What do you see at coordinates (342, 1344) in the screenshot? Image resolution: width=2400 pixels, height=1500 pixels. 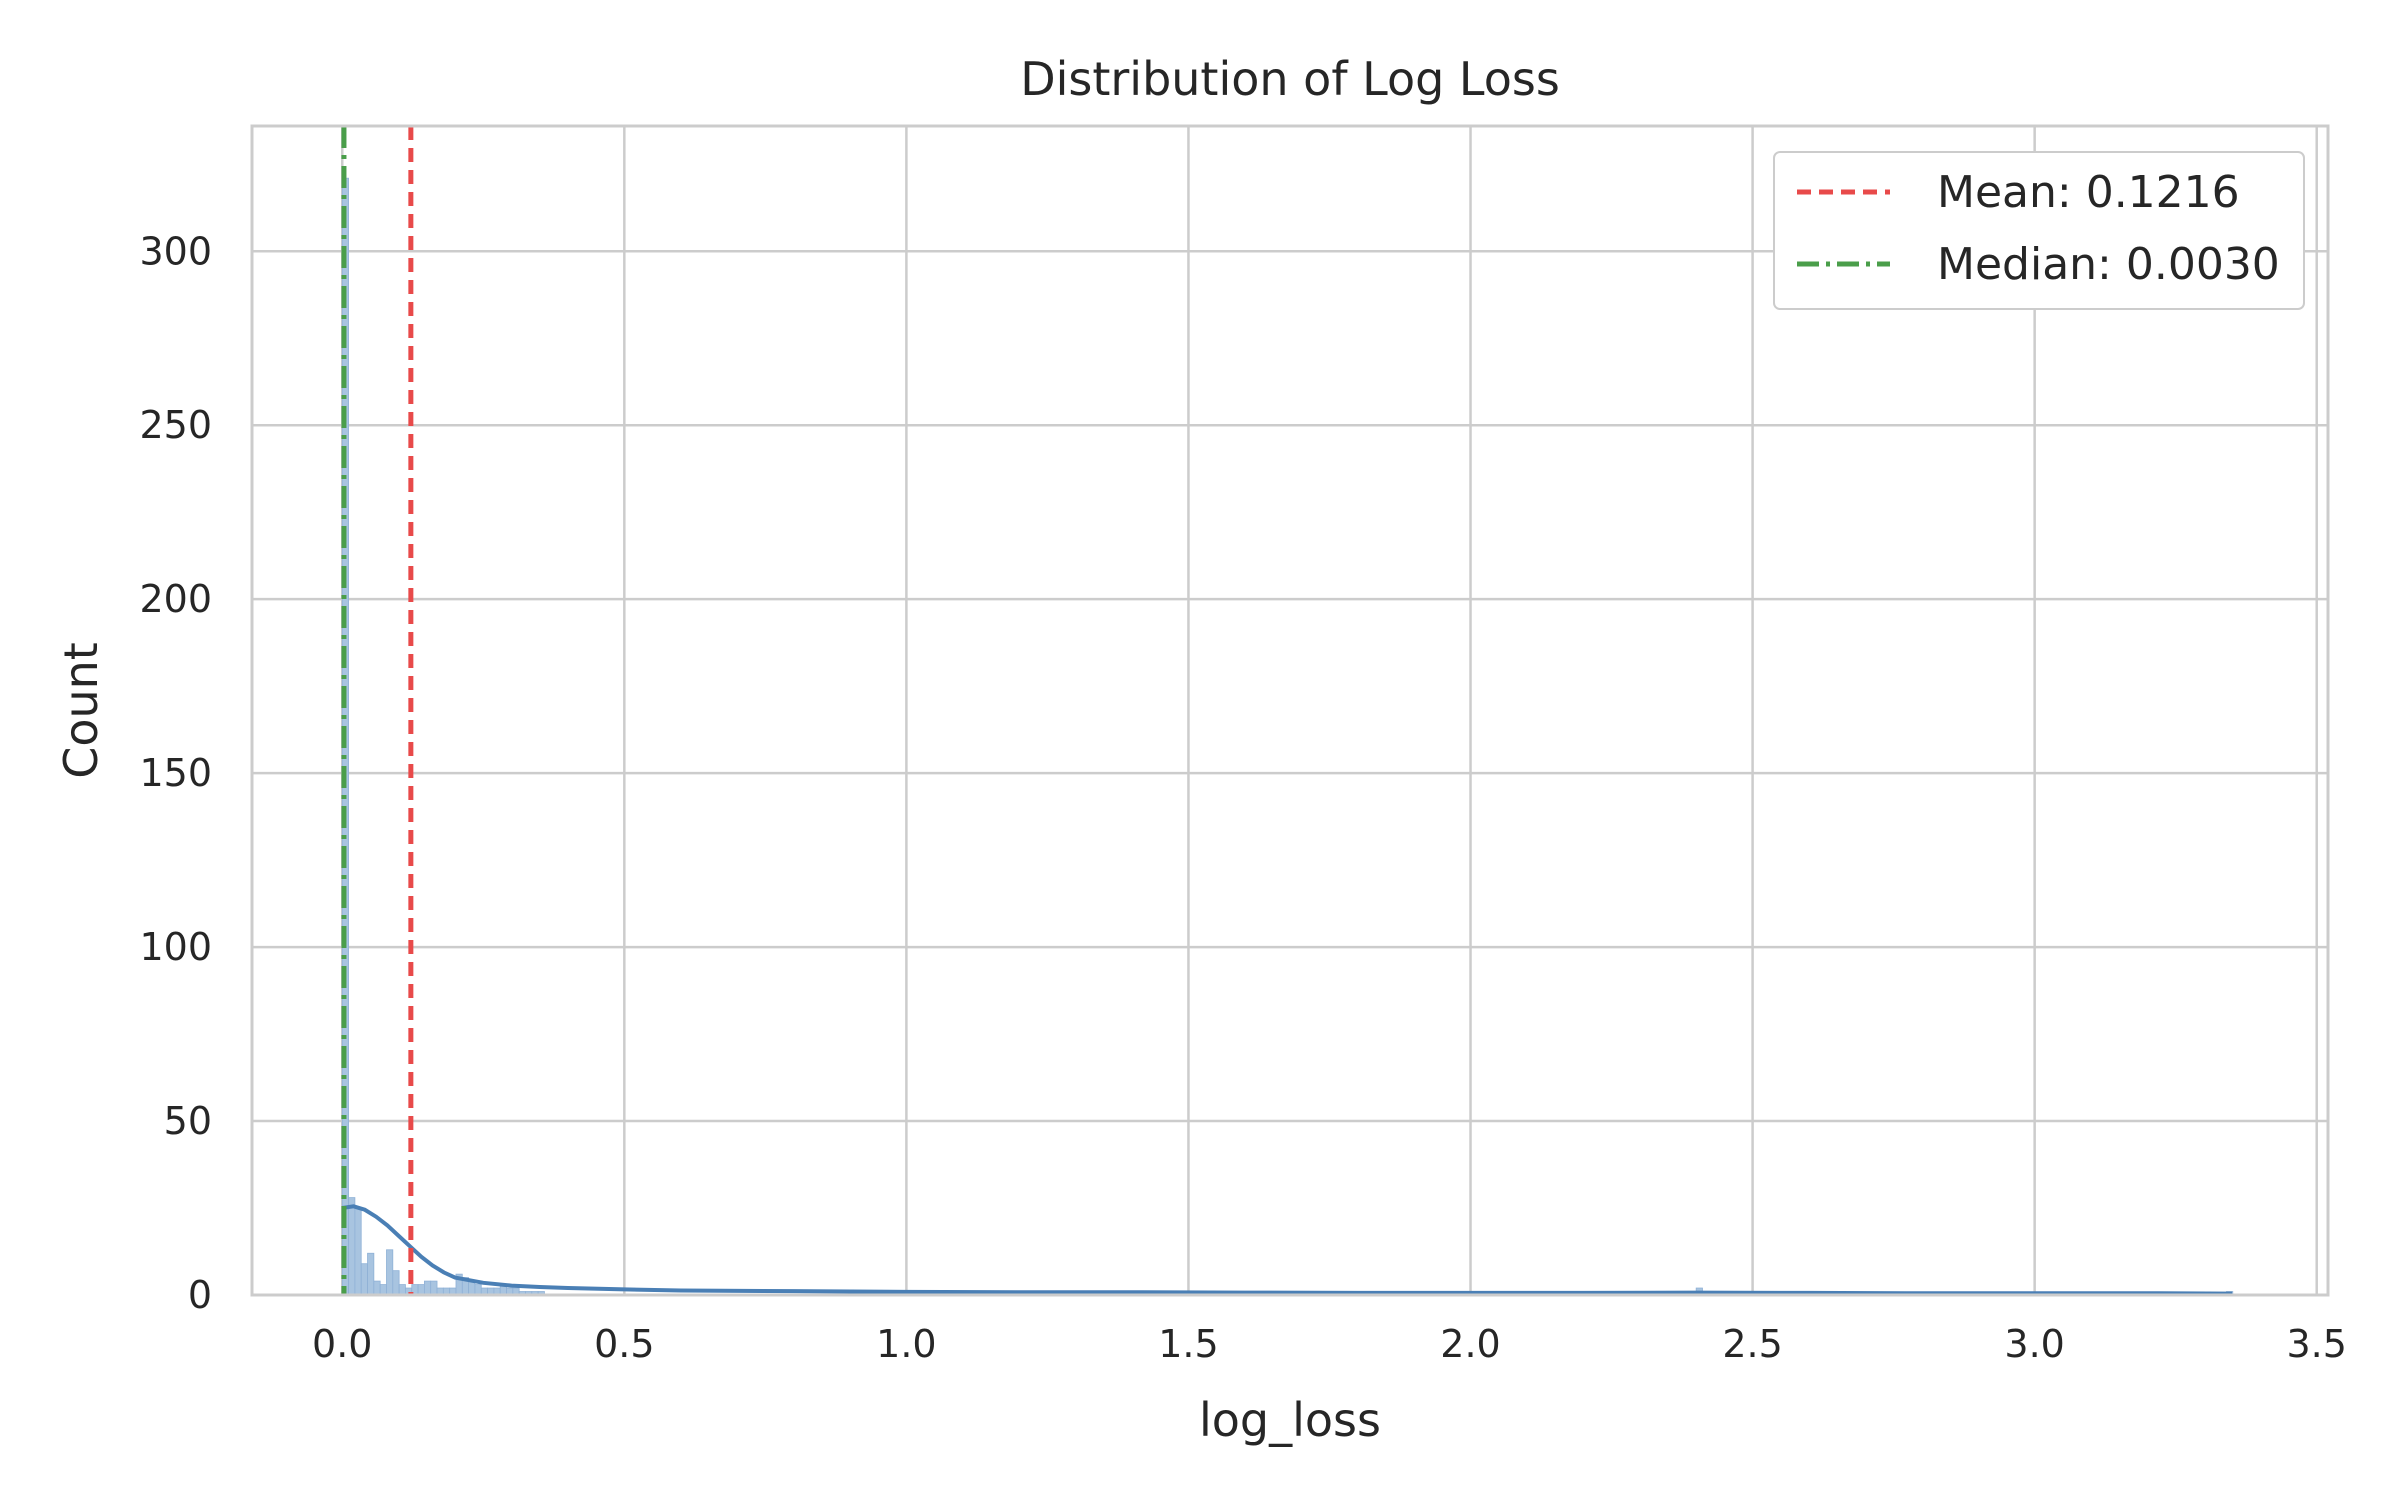 I see `x-tick-label: 0.0` at bounding box center [342, 1344].